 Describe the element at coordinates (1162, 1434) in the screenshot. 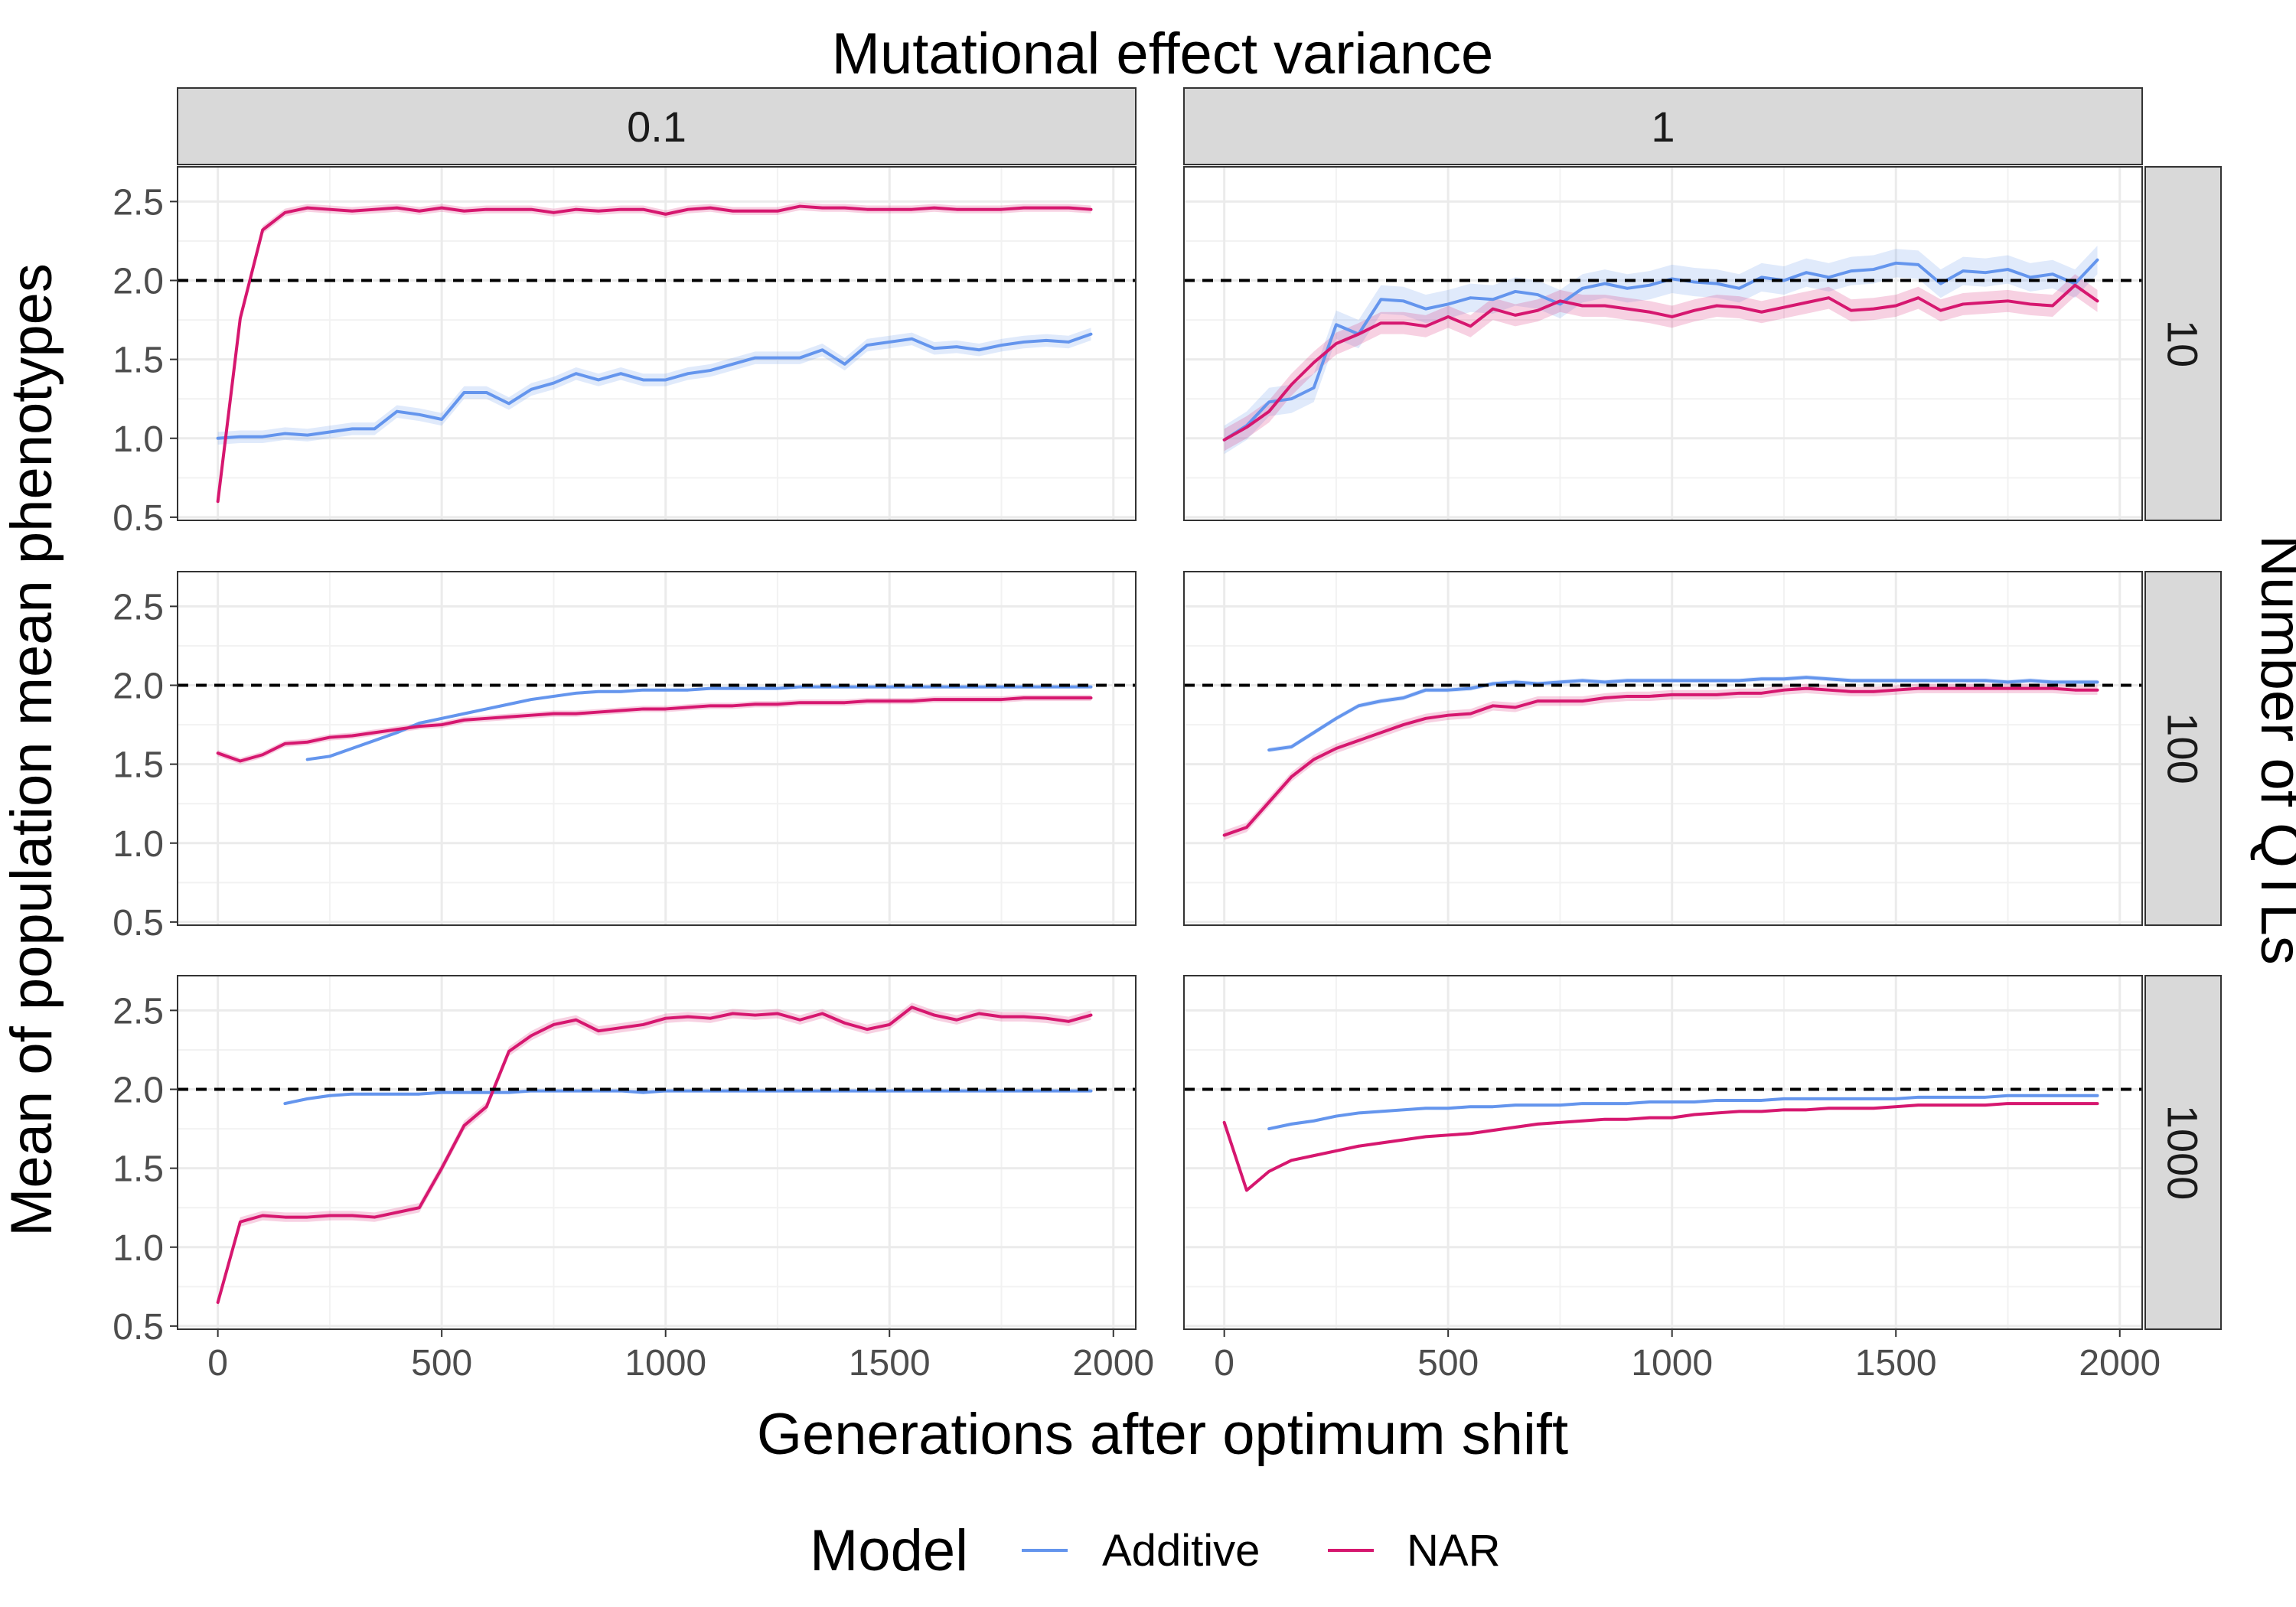

I see `x-axis-title: Generations after optimum shift` at that location.